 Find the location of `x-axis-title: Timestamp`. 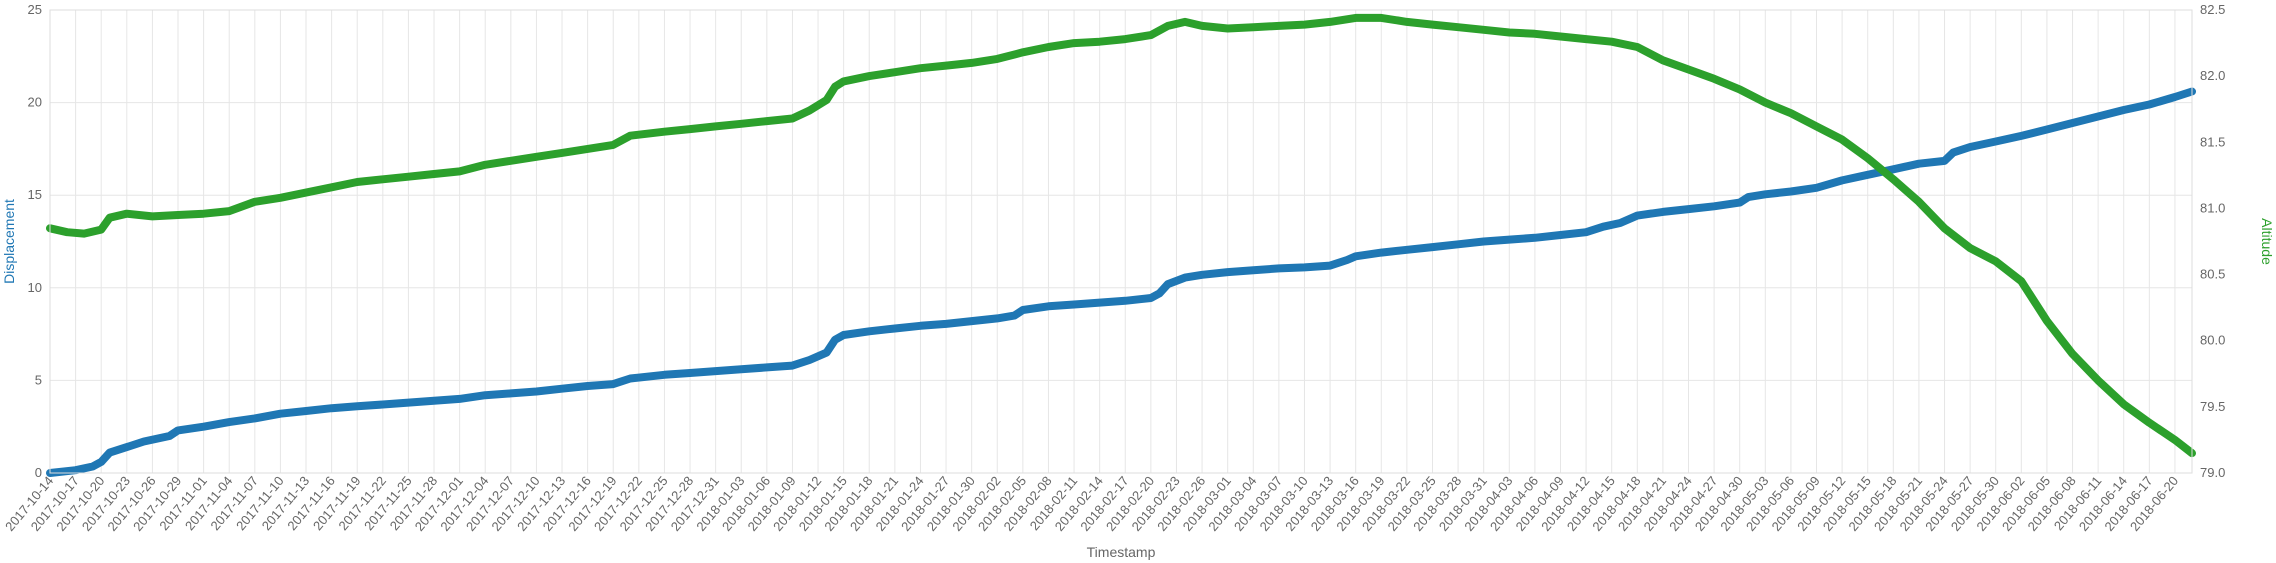

x-axis-title: Timestamp is located at coordinates (1121, 552).